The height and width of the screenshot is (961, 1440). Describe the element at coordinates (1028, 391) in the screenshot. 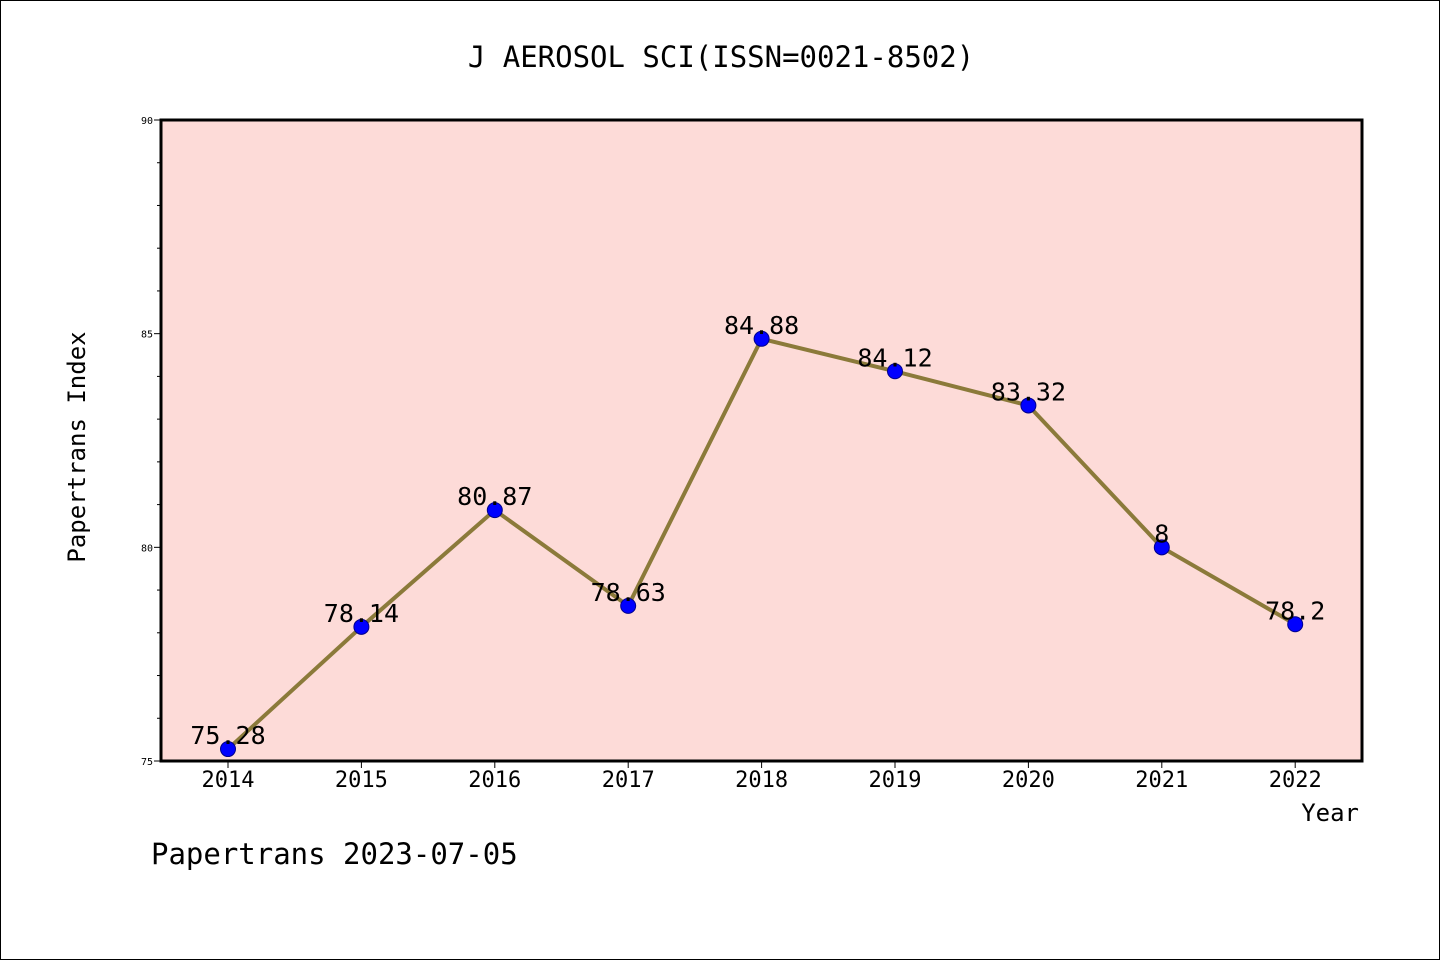

I see `data-label: 83.32` at that location.